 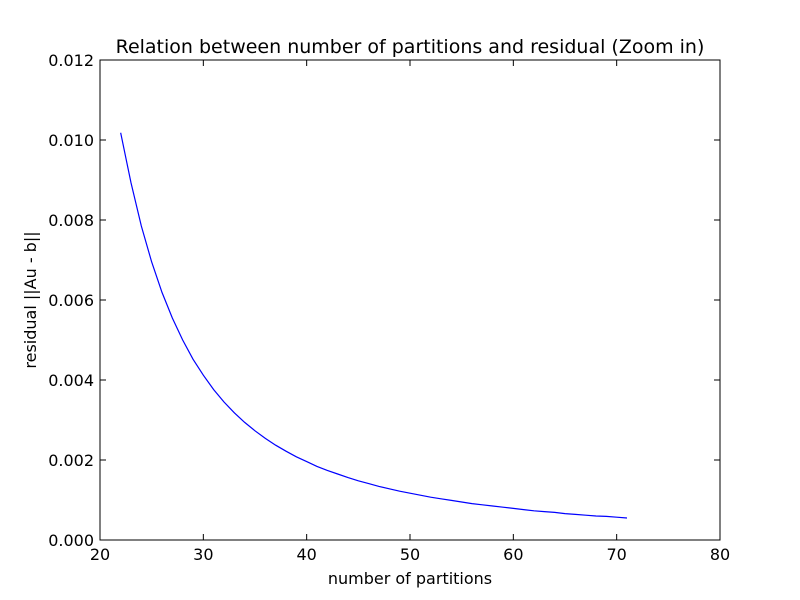 I want to click on x-tick-label: 70, so click(x=616, y=554).